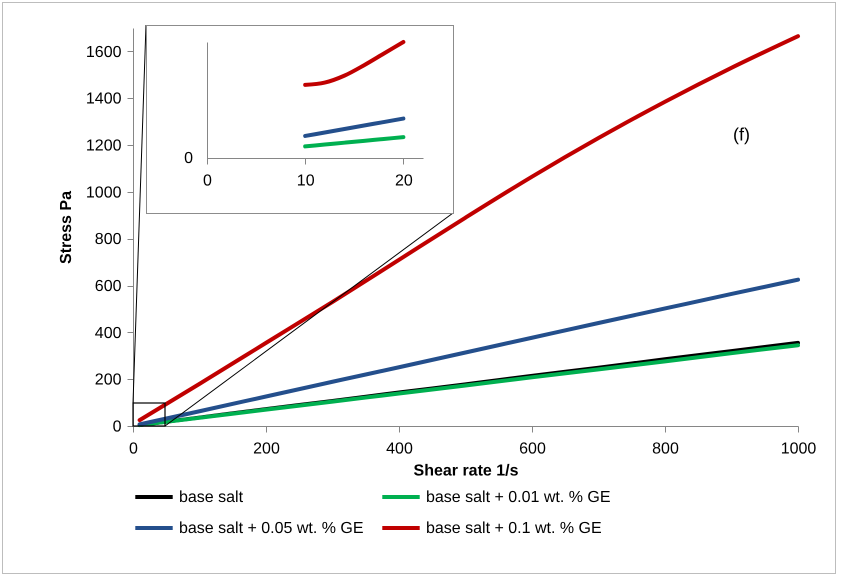 Image resolution: width=842 pixels, height=581 pixels. I want to click on y-tick-label: 1000, so click(104, 193).